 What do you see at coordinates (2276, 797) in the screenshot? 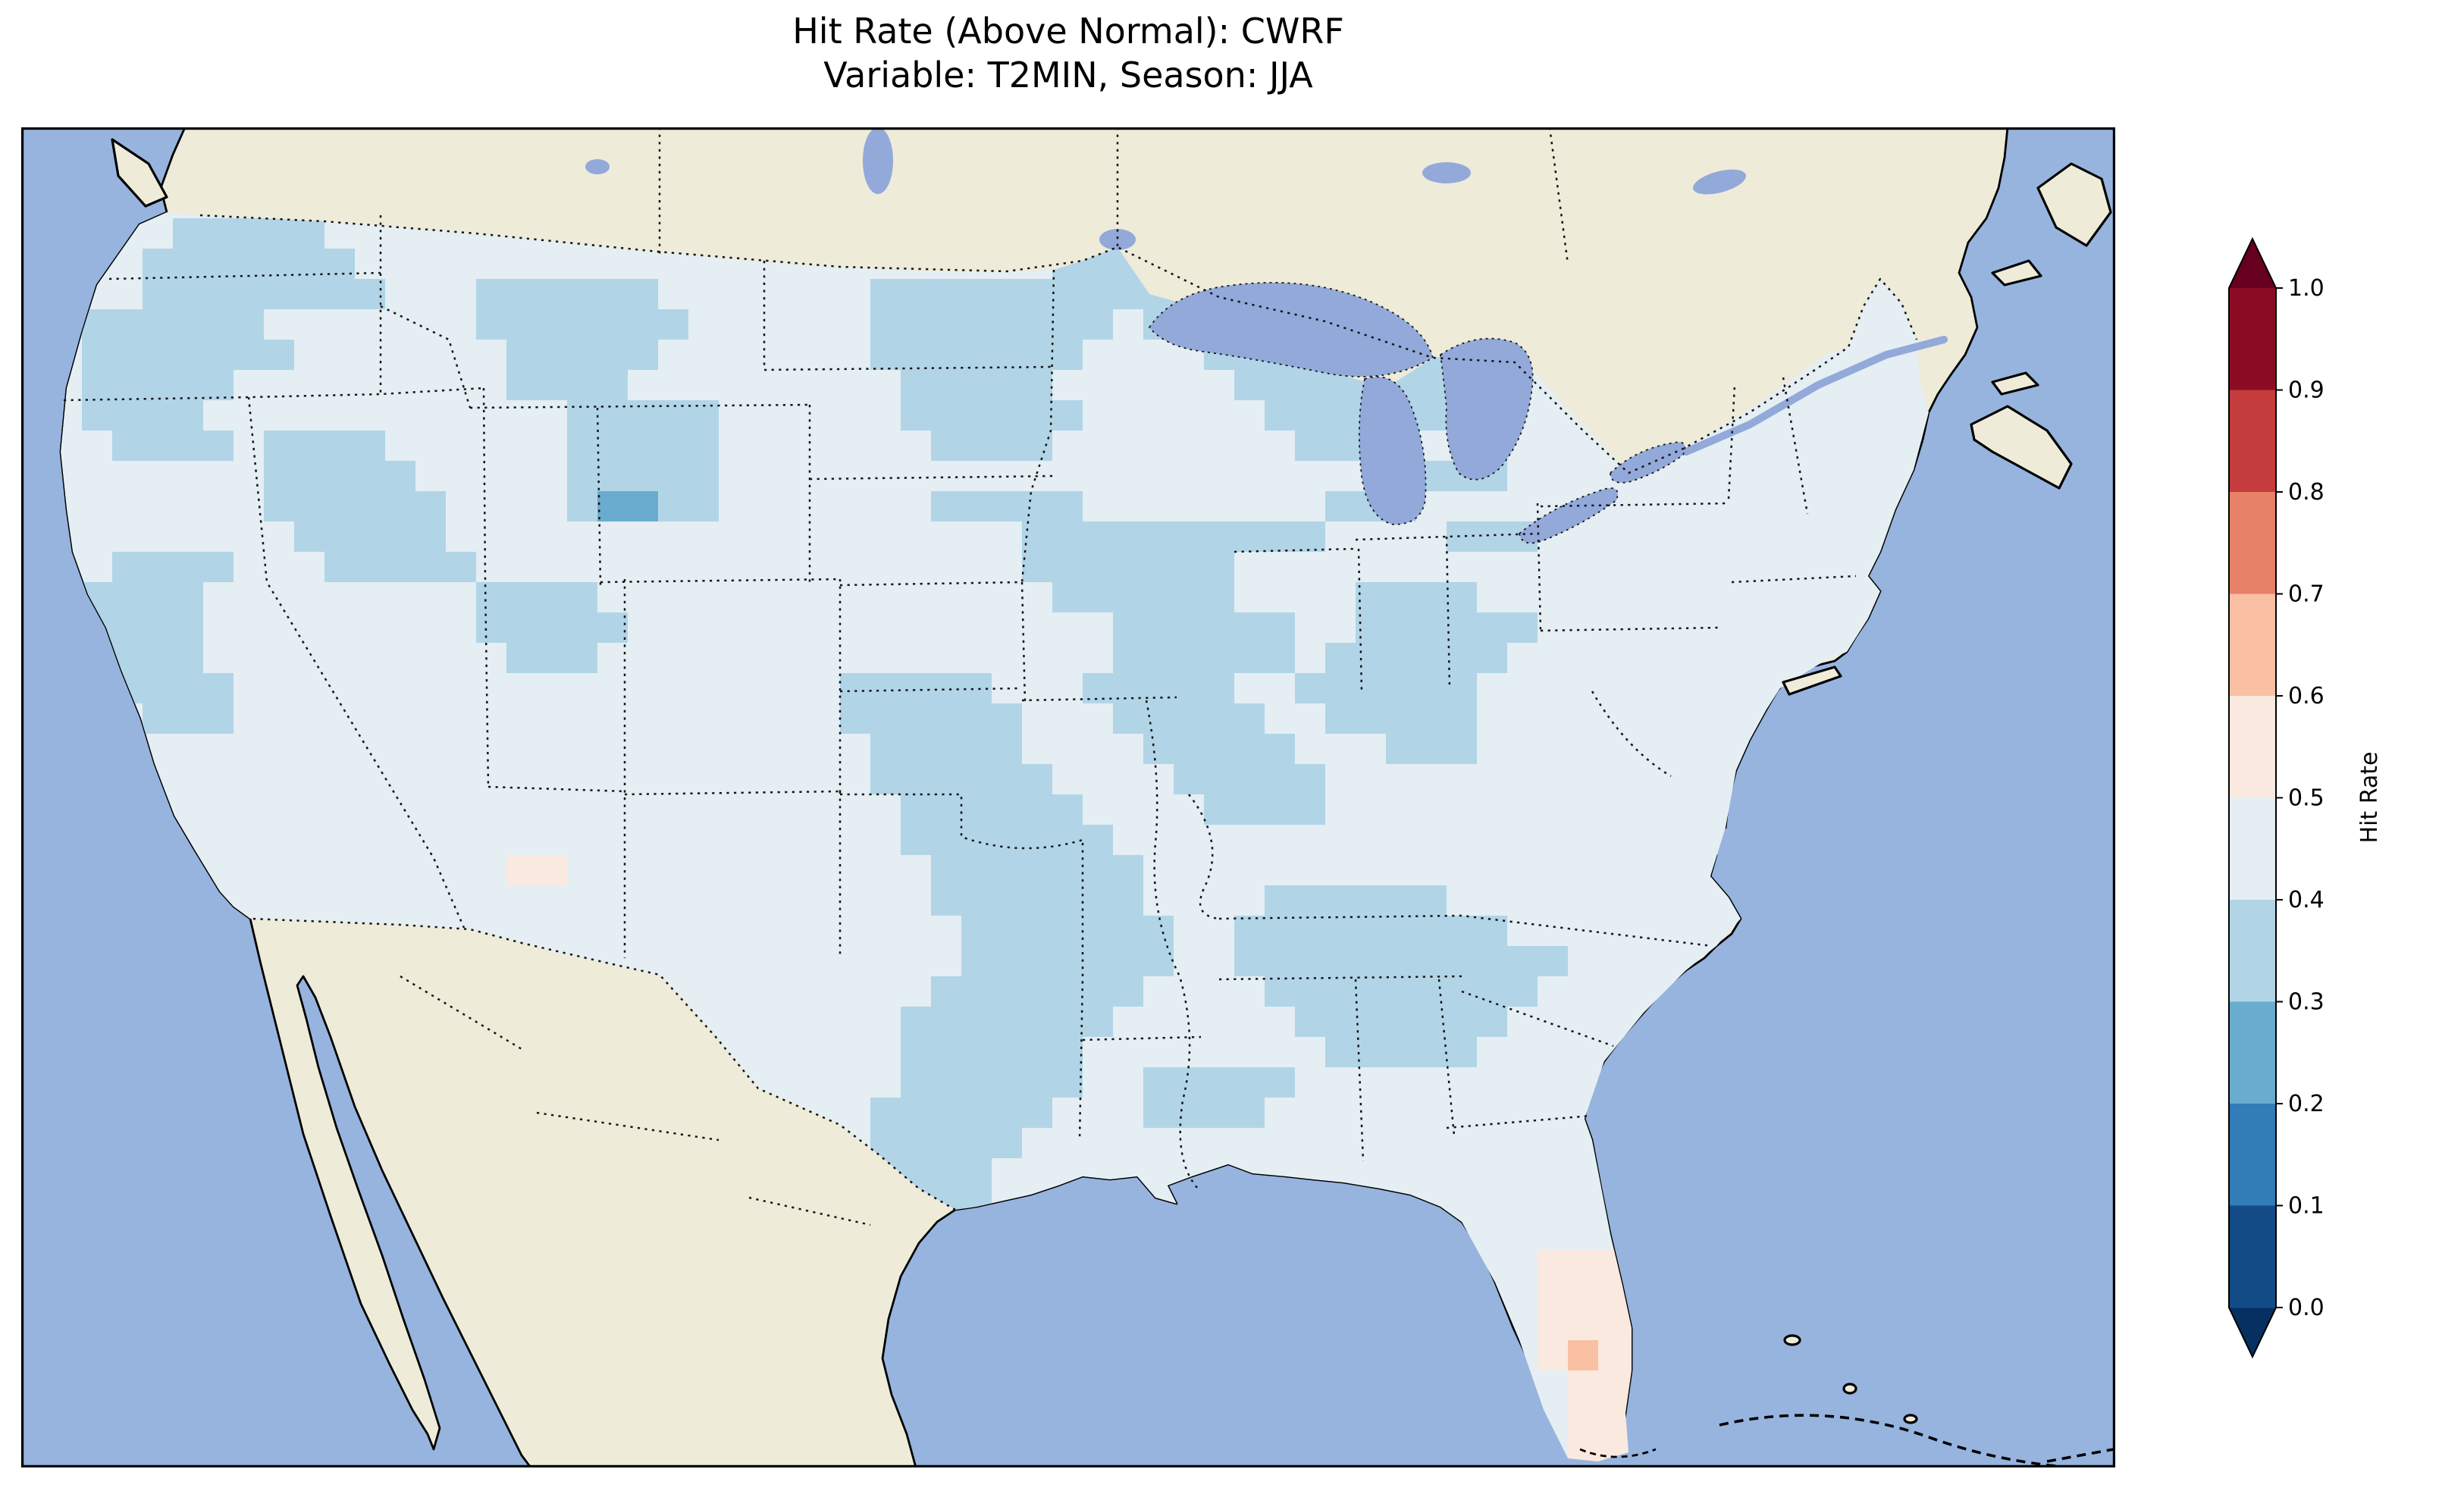
I see `colorbar-scale: 1.0 0.9 0.8 0.7 0.6 0.5 0.4 0.3 0.2 0.1 0.0` at bounding box center [2276, 797].